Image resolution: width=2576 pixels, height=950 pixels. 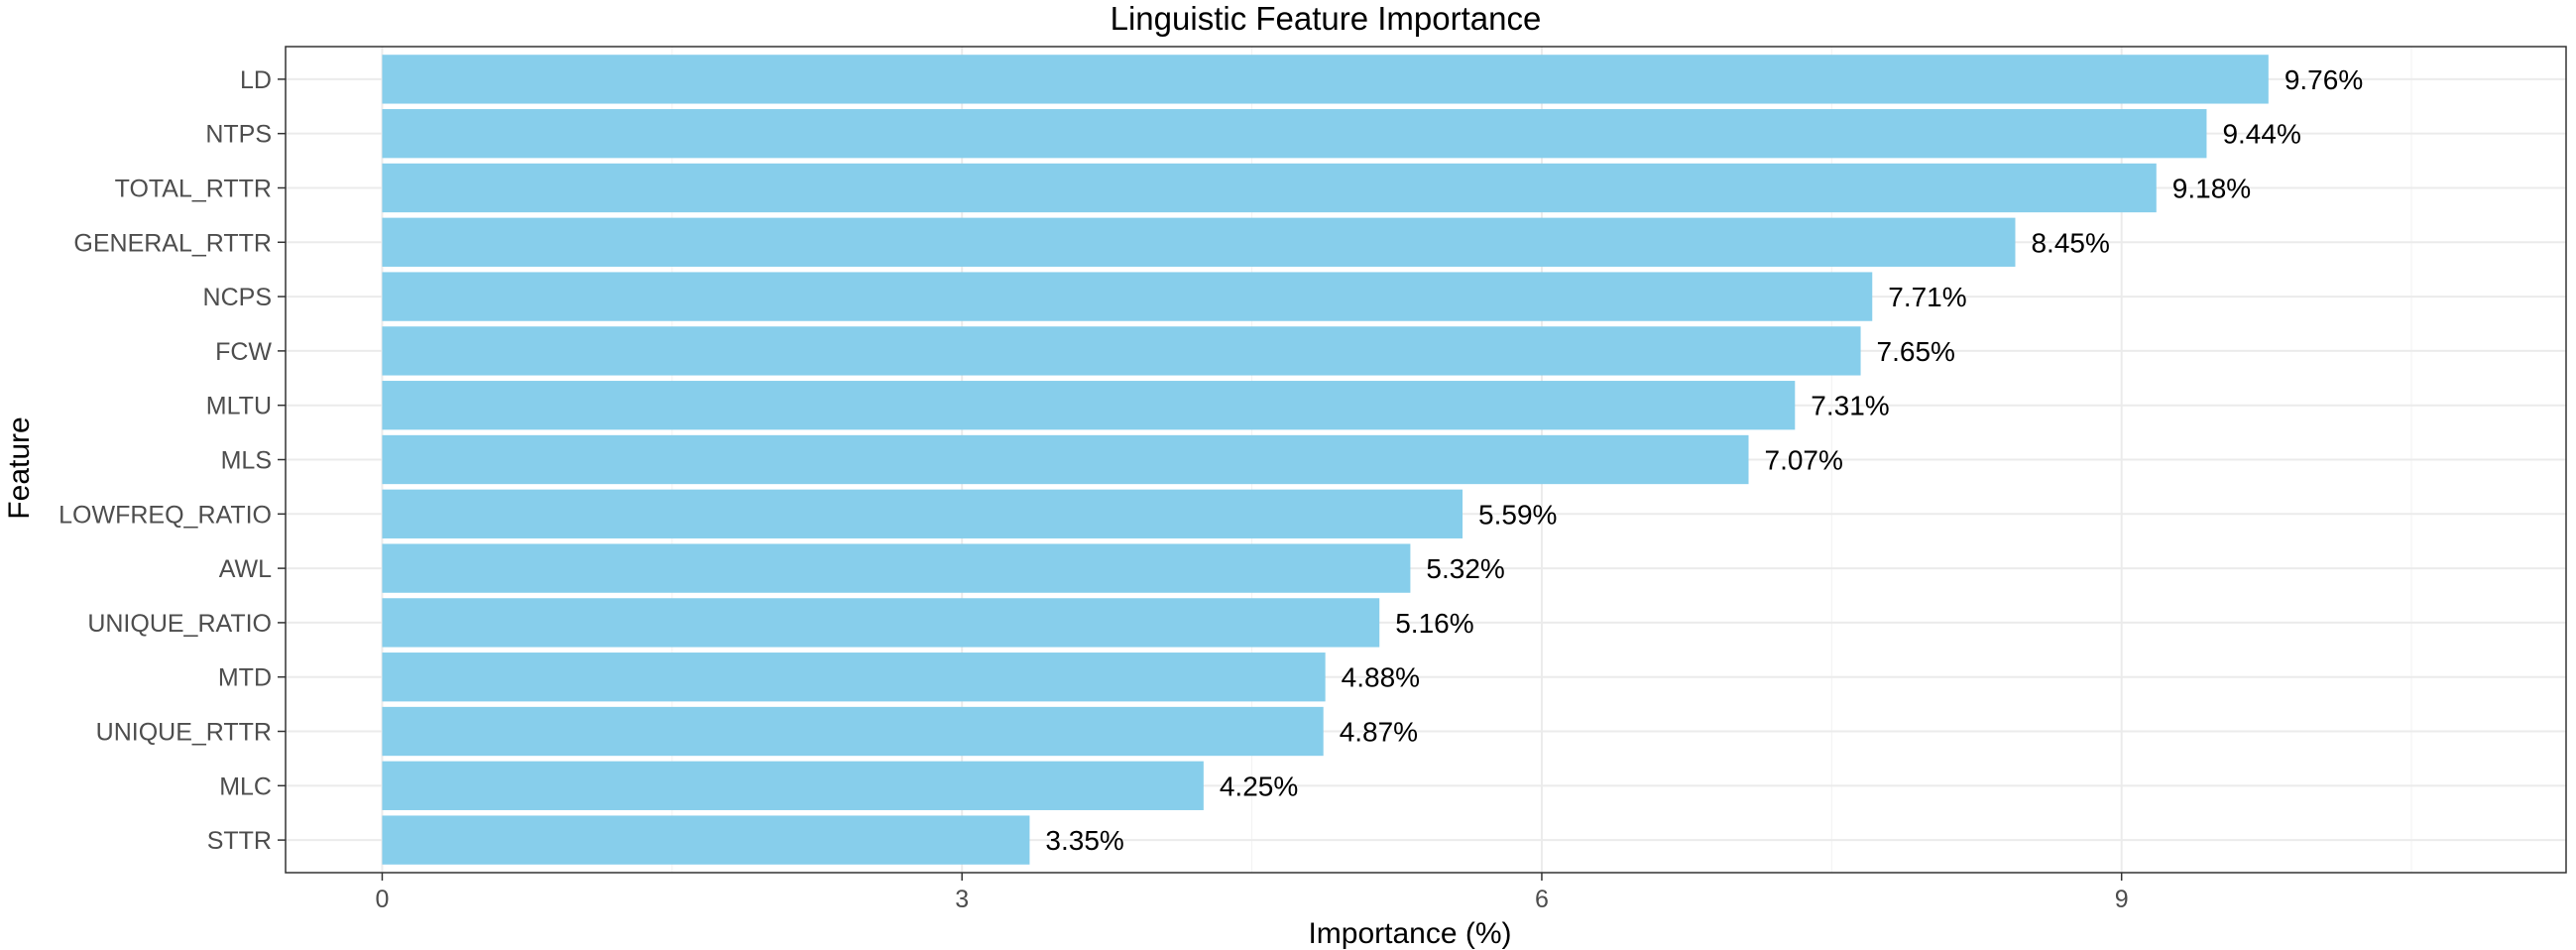 What do you see at coordinates (246, 786) in the screenshot?
I see `y-tick-label: MLC` at bounding box center [246, 786].